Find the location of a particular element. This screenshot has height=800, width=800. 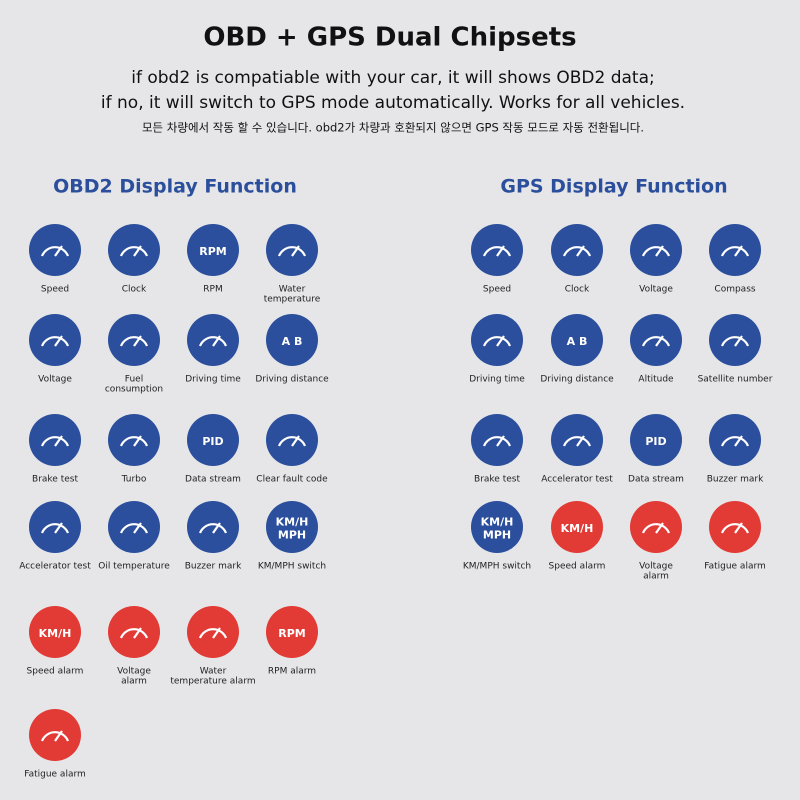

icon-label: Turbo is located at coordinates (134, 480).